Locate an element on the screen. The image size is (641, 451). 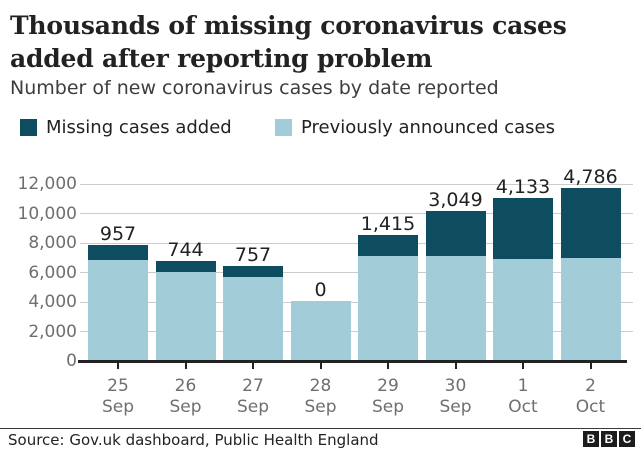
footer-divider is located at coordinates (320, 428).